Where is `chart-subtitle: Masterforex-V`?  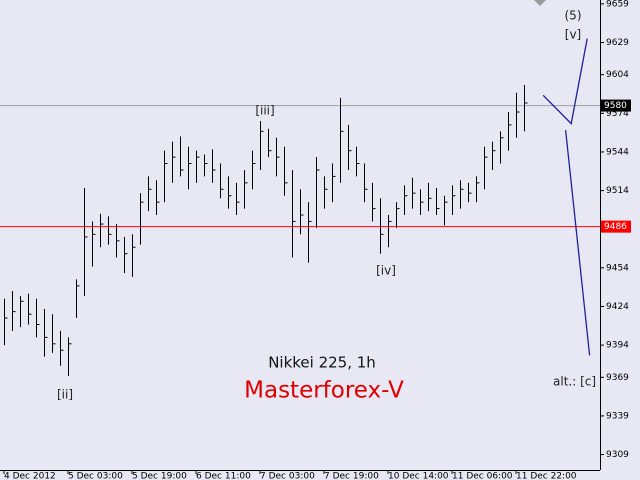
chart-subtitle: Masterforex-V is located at coordinates (324, 391).